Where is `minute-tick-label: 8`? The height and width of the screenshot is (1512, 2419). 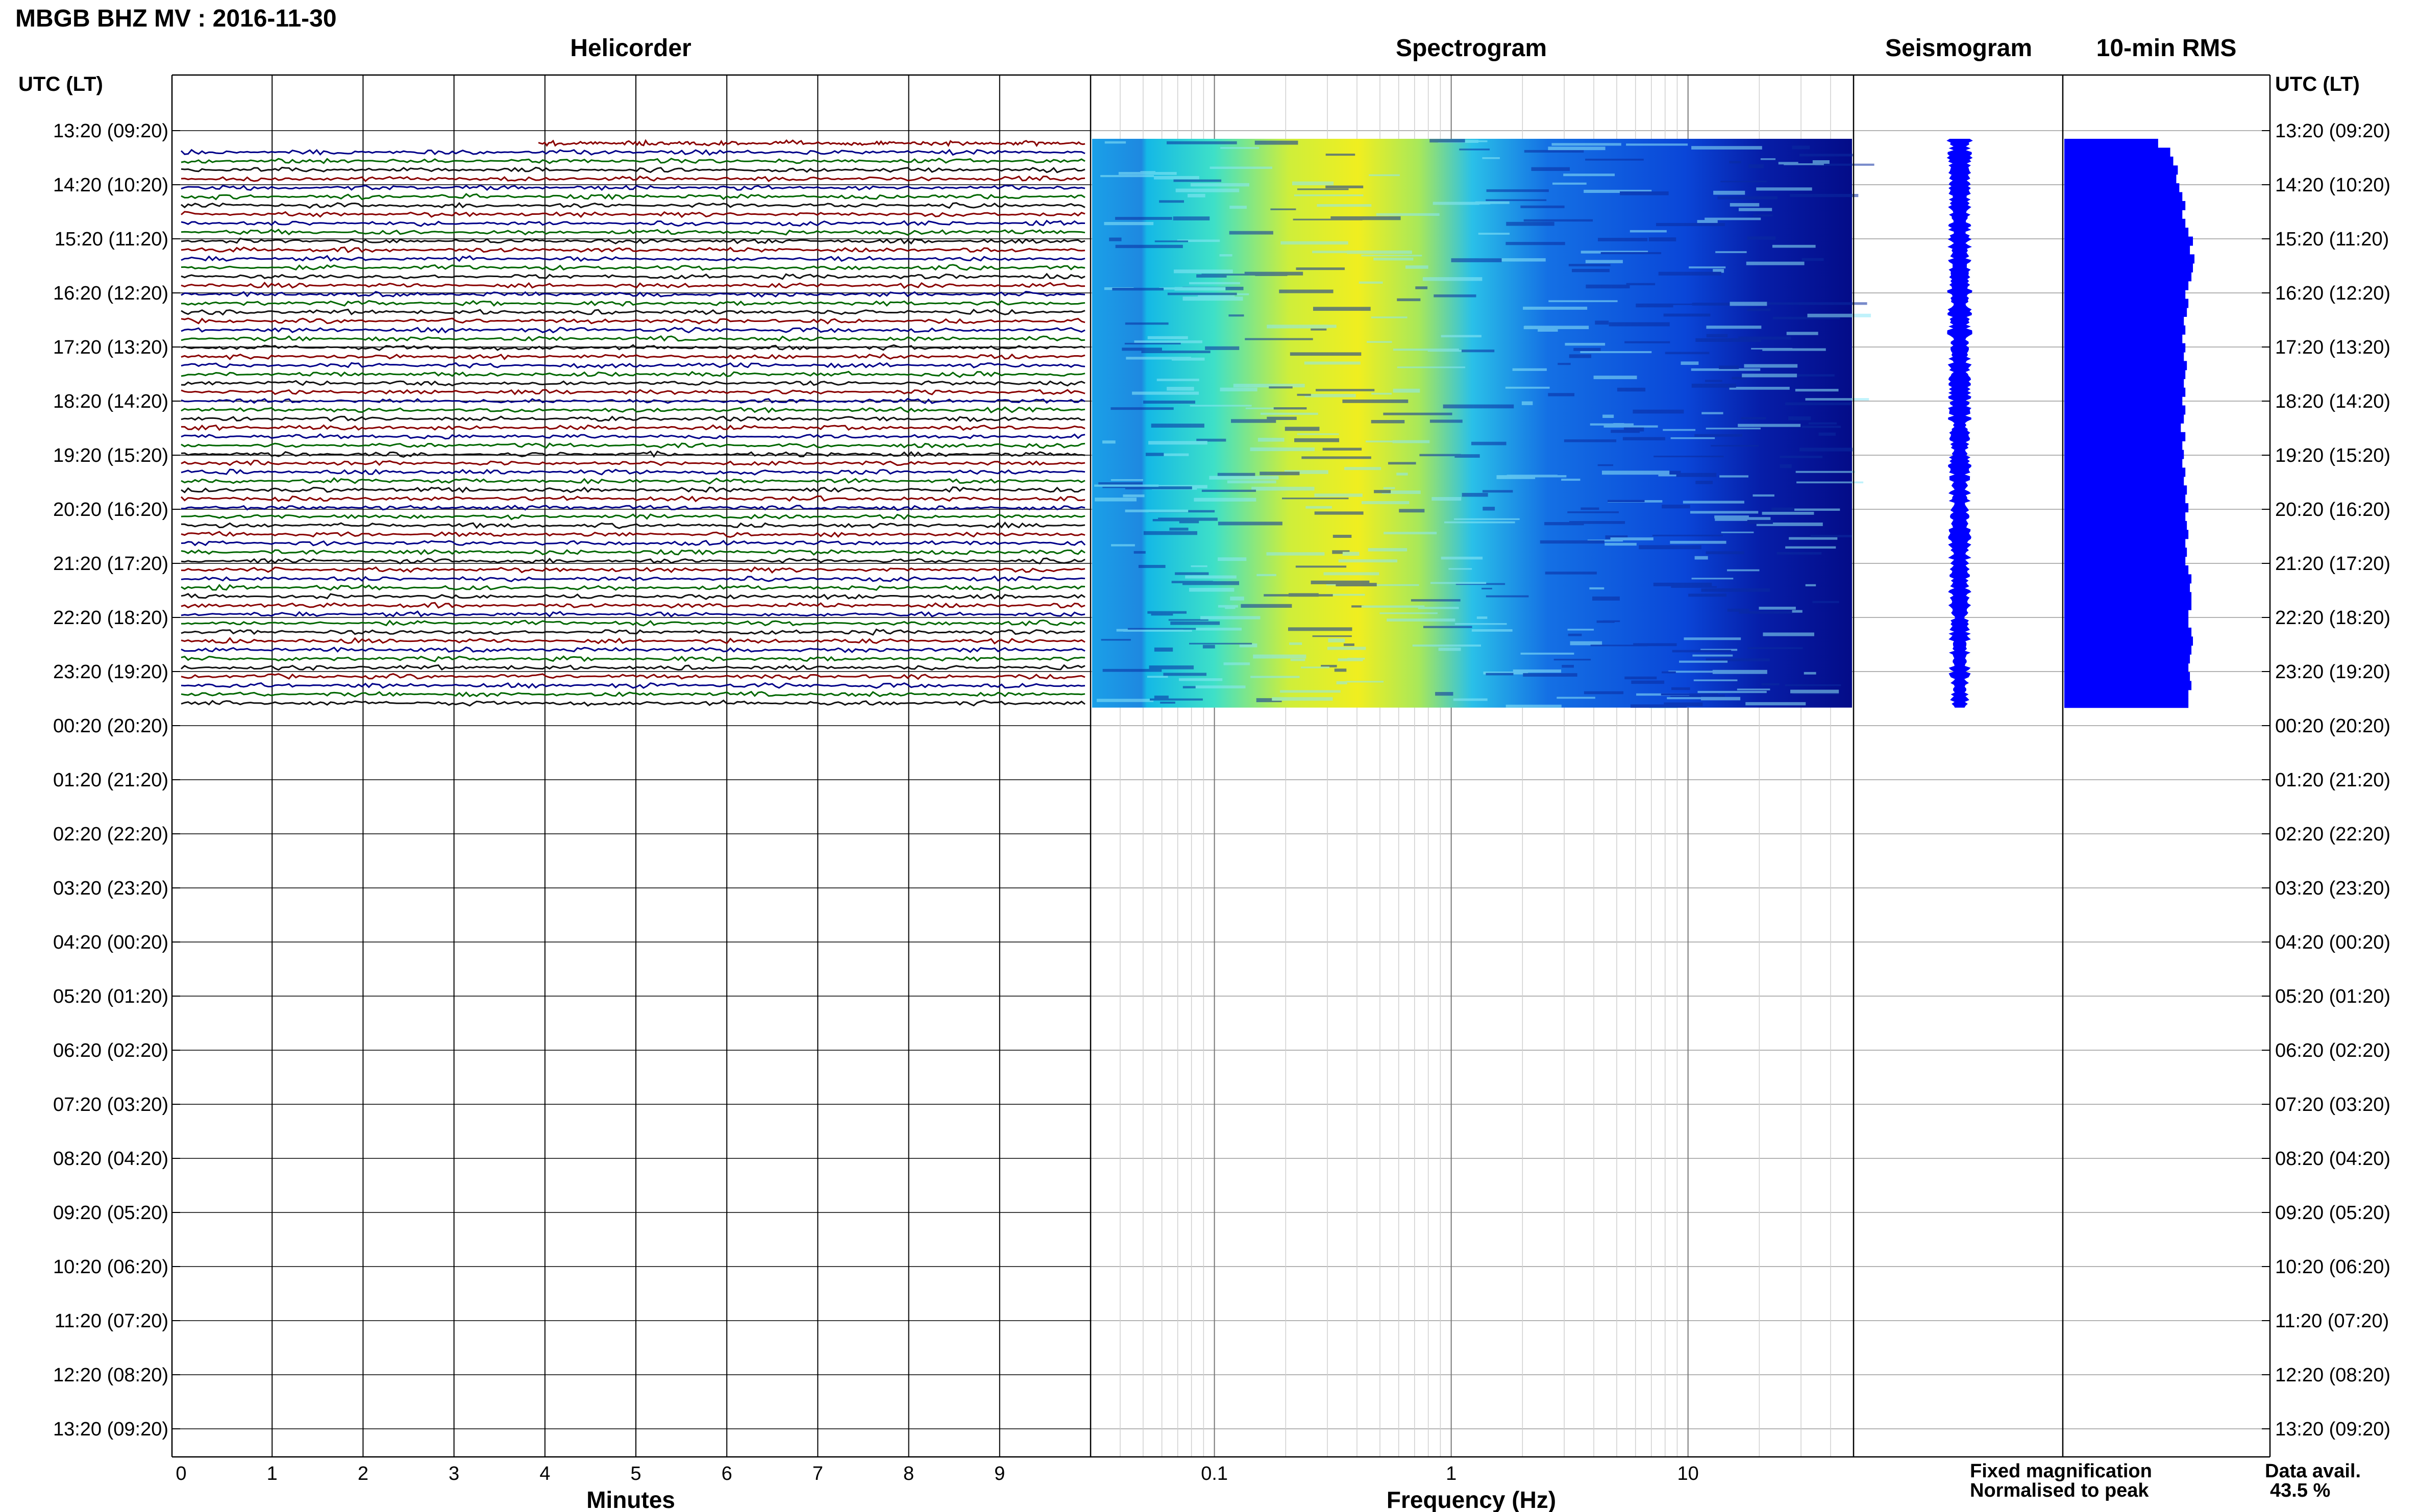
minute-tick-label: 8 is located at coordinates (908, 1473).